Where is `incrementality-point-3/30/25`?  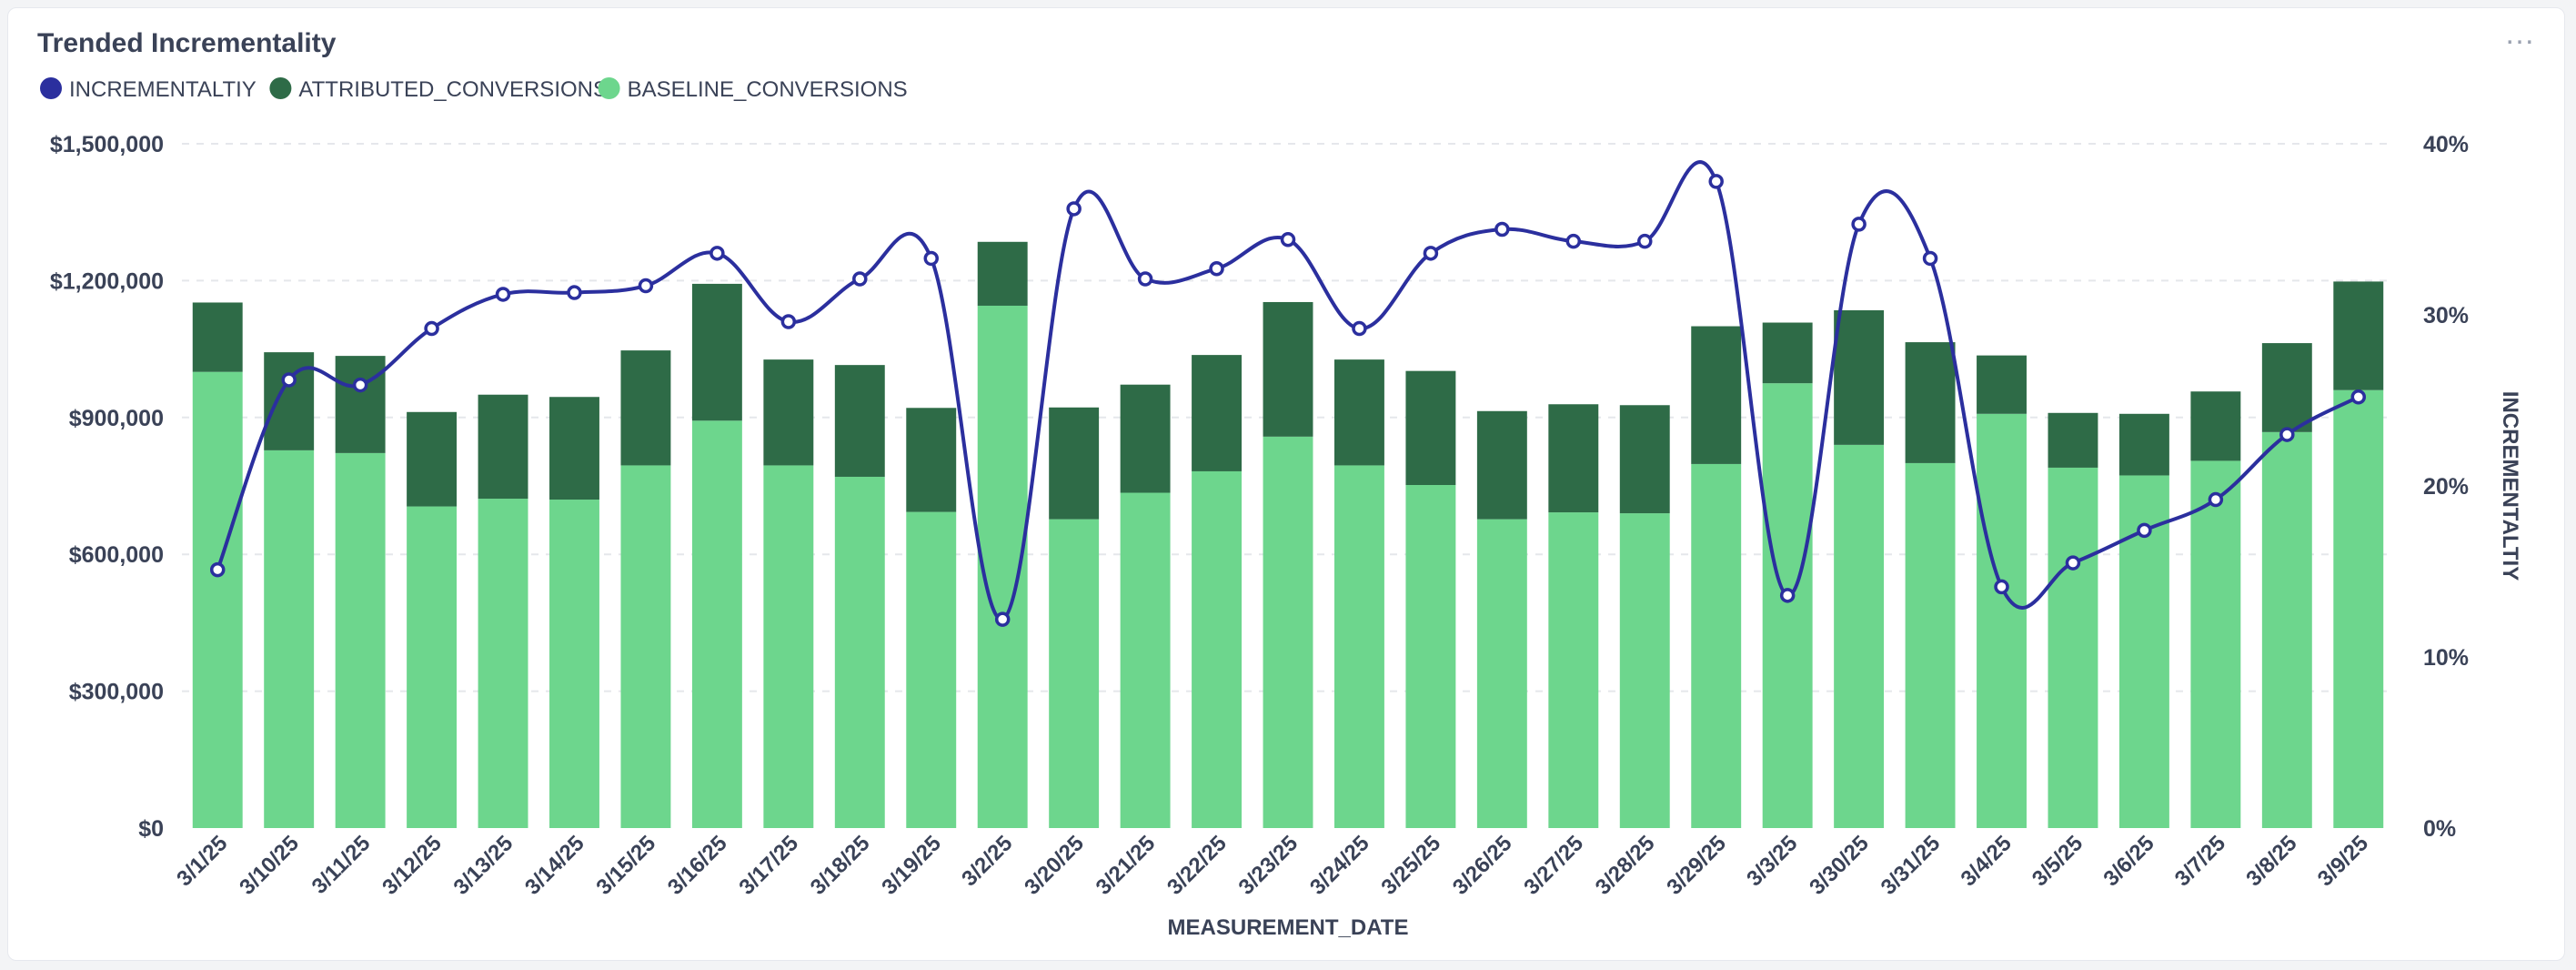
incrementality-point-3/30/25 is located at coordinates (1859, 225).